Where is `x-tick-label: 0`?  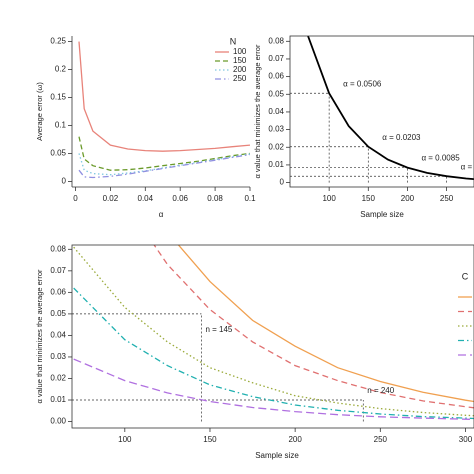
x-tick-label: 0 is located at coordinates (75, 198).